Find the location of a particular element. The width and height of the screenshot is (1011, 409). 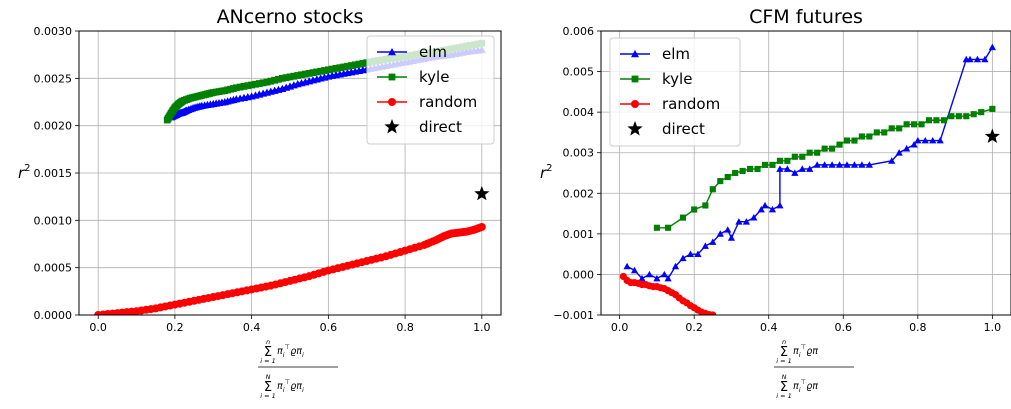

y-tick-label: 0.001 is located at coordinates (579, 234).